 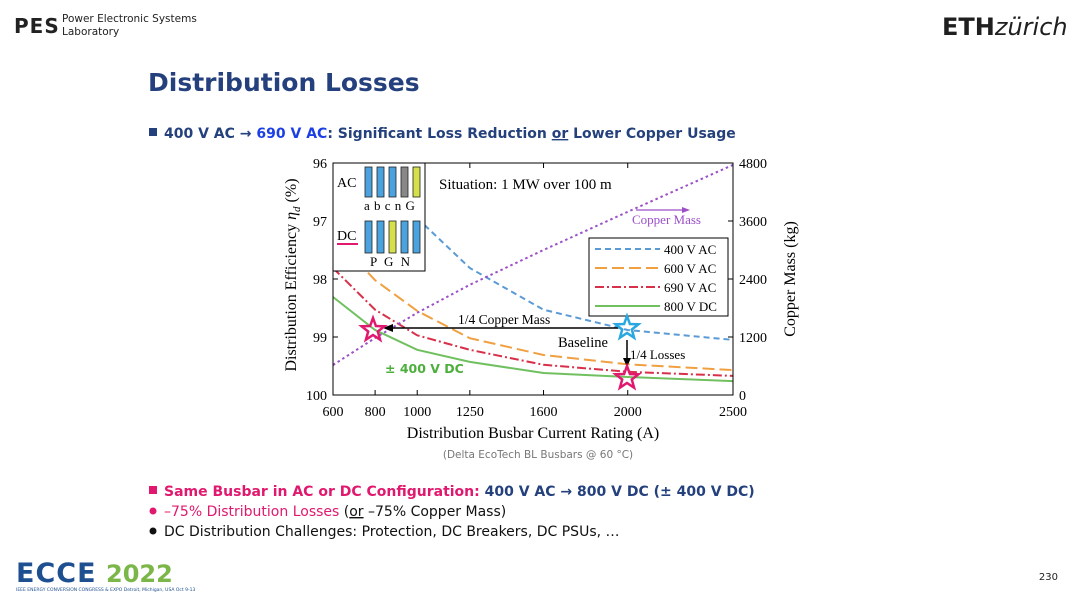 What do you see at coordinates (389, 205) in the screenshot?
I see `inset-label: a b c n G` at bounding box center [389, 205].